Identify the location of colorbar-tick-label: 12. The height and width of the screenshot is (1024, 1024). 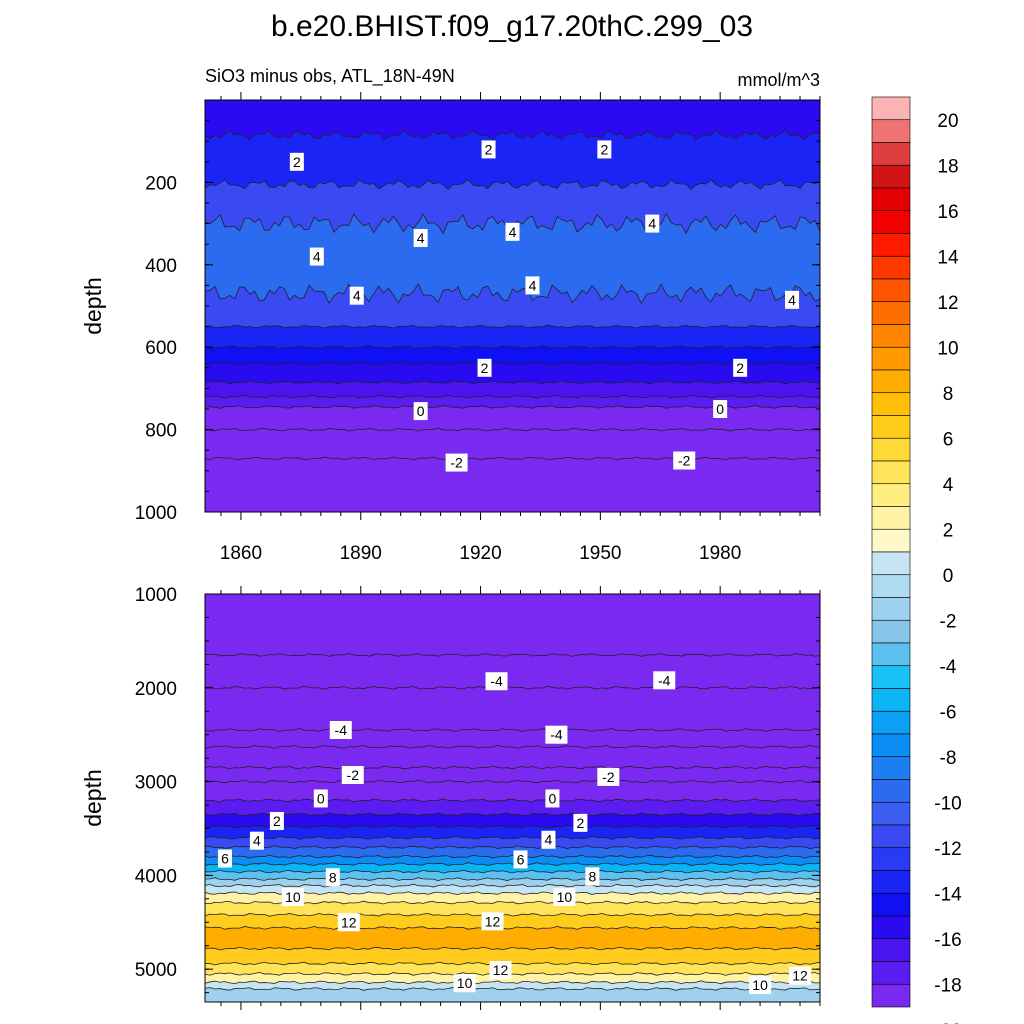
(947, 303).